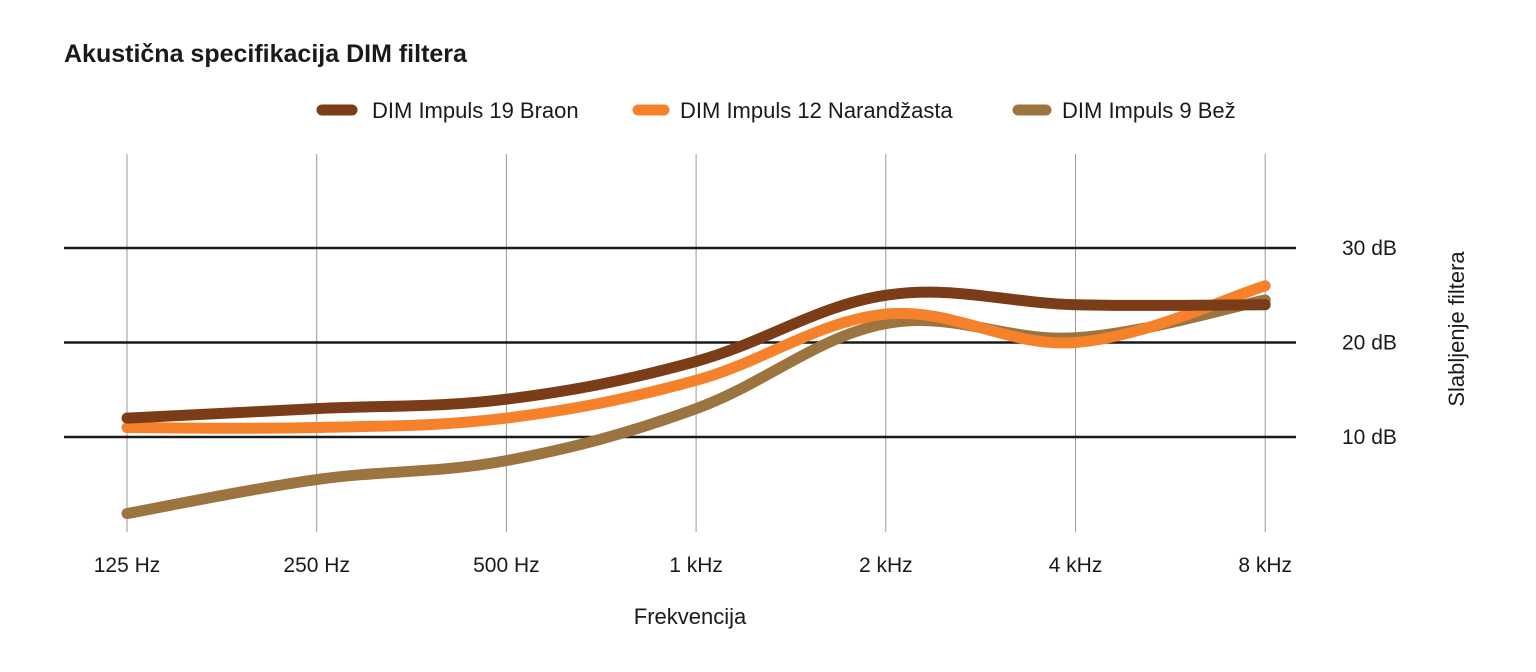 This screenshot has width=1536, height=672. I want to click on y-tick-label: 10 dB, so click(1369, 437).